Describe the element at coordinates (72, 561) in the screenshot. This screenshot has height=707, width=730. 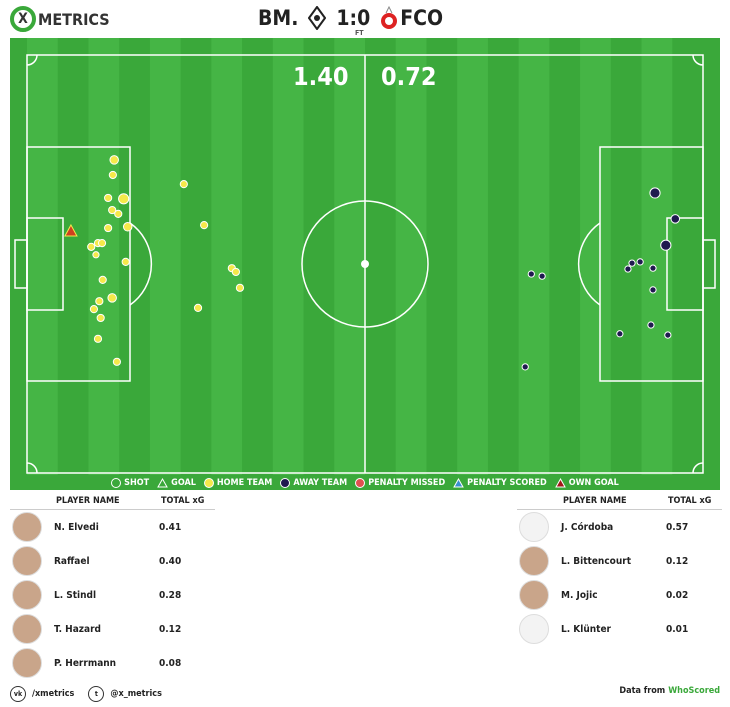
I see `player-name: Raffael` at that location.